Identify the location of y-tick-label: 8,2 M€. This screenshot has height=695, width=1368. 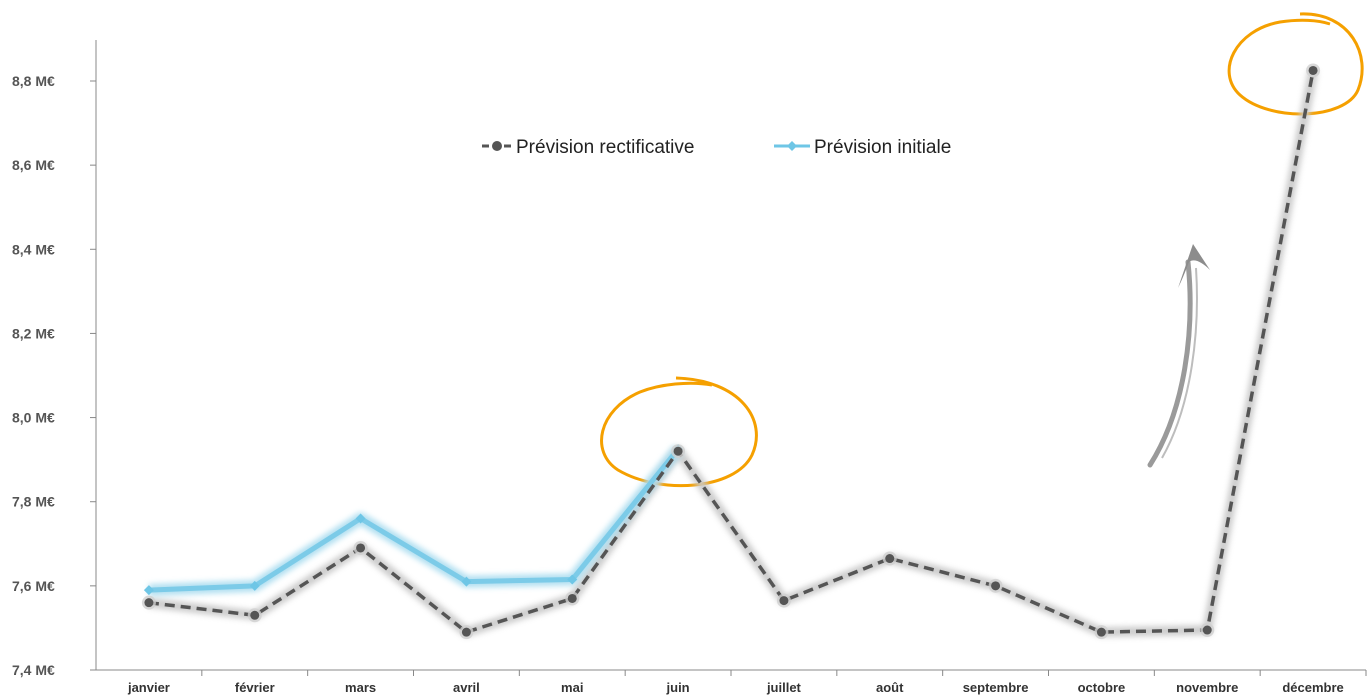
(33, 333).